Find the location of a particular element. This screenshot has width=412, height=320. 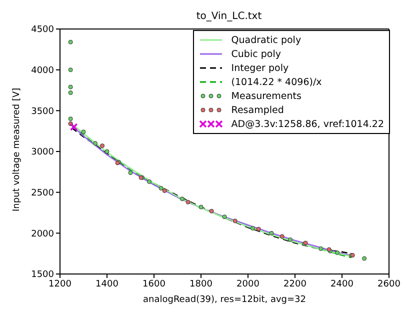

x-tick-label: 2000 is located at coordinates (248, 284).